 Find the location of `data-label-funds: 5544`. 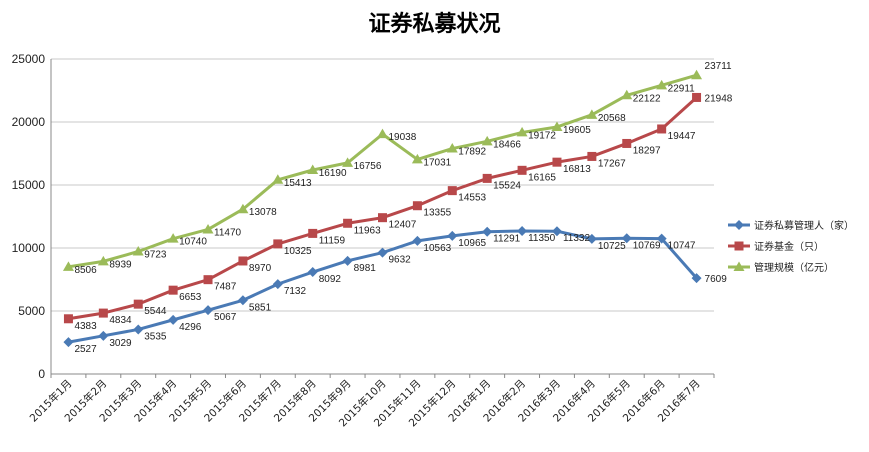

data-label-funds: 5544 is located at coordinates (155, 311).